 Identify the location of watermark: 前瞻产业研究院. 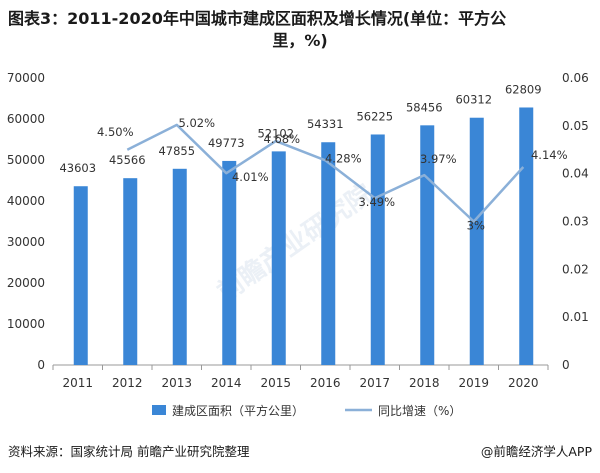
(295, 243).